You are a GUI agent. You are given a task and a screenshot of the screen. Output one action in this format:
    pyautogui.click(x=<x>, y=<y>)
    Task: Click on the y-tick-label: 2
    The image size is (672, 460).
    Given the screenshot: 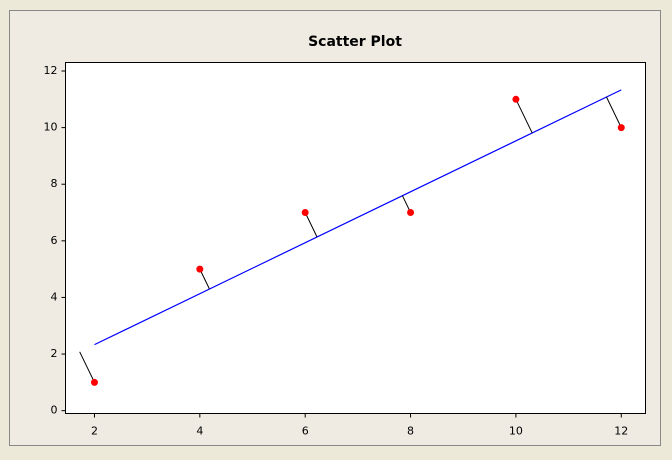 What is the action you would take?
    pyautogui.click(x=54, y=353)
    